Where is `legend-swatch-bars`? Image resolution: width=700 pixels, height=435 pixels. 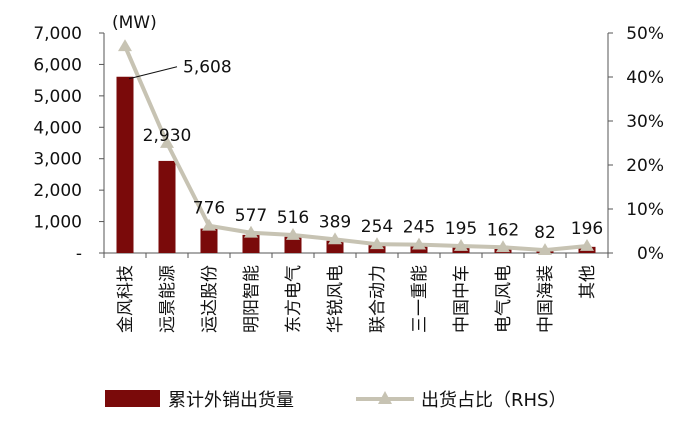 legend-swatch-bars is located at coordinates (132, 398).